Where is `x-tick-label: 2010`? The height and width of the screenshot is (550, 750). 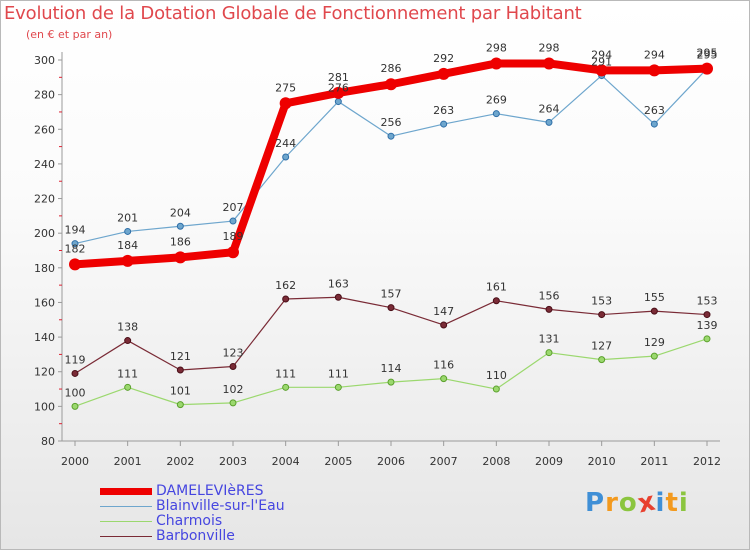
x-tick-label: 2010 is located at coordinates (602, 461).